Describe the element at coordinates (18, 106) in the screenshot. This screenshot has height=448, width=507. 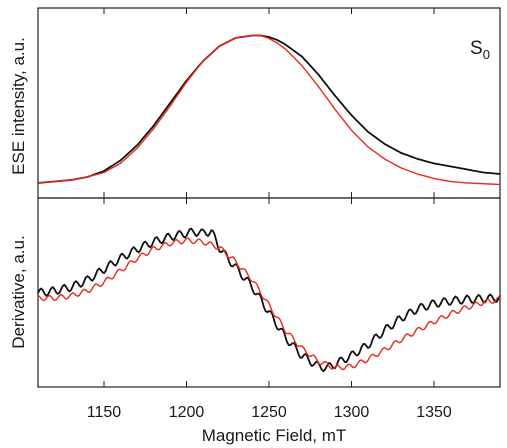
I see `top-ylabel: ESE intensity, a.u.` at that location.